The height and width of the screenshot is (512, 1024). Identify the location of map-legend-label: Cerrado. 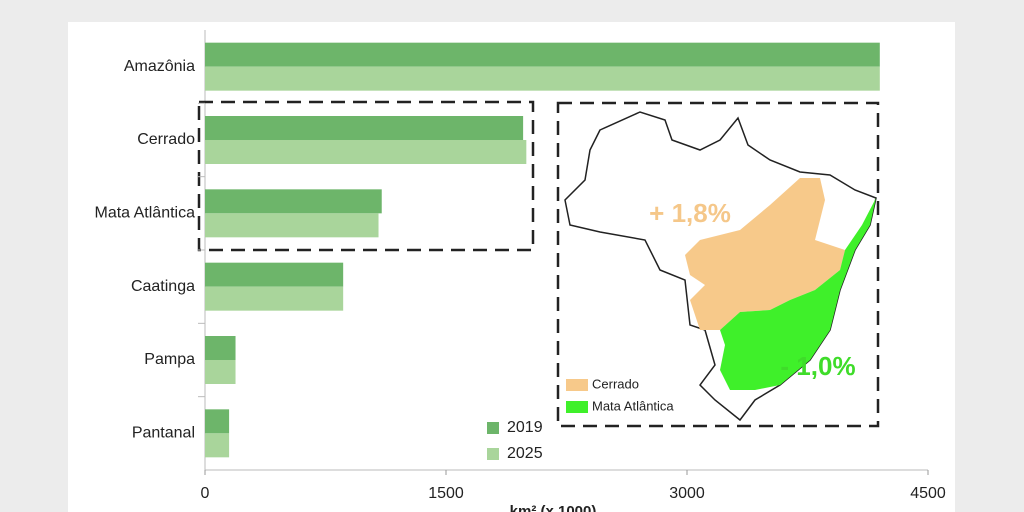
(615, 383).